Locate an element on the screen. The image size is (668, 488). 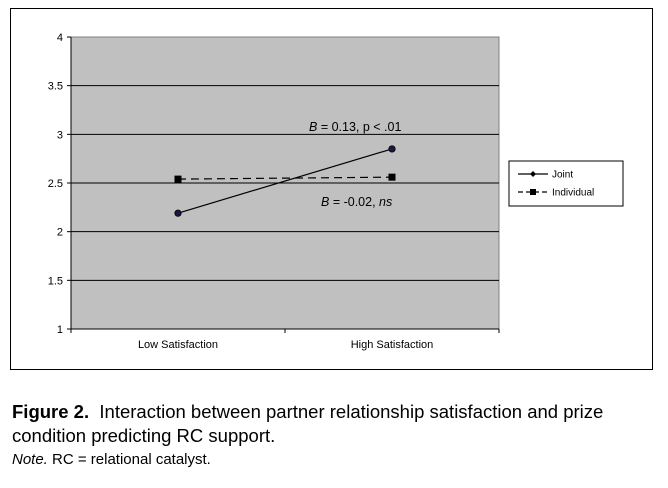
legend-box is located at coordinates (566, 183).